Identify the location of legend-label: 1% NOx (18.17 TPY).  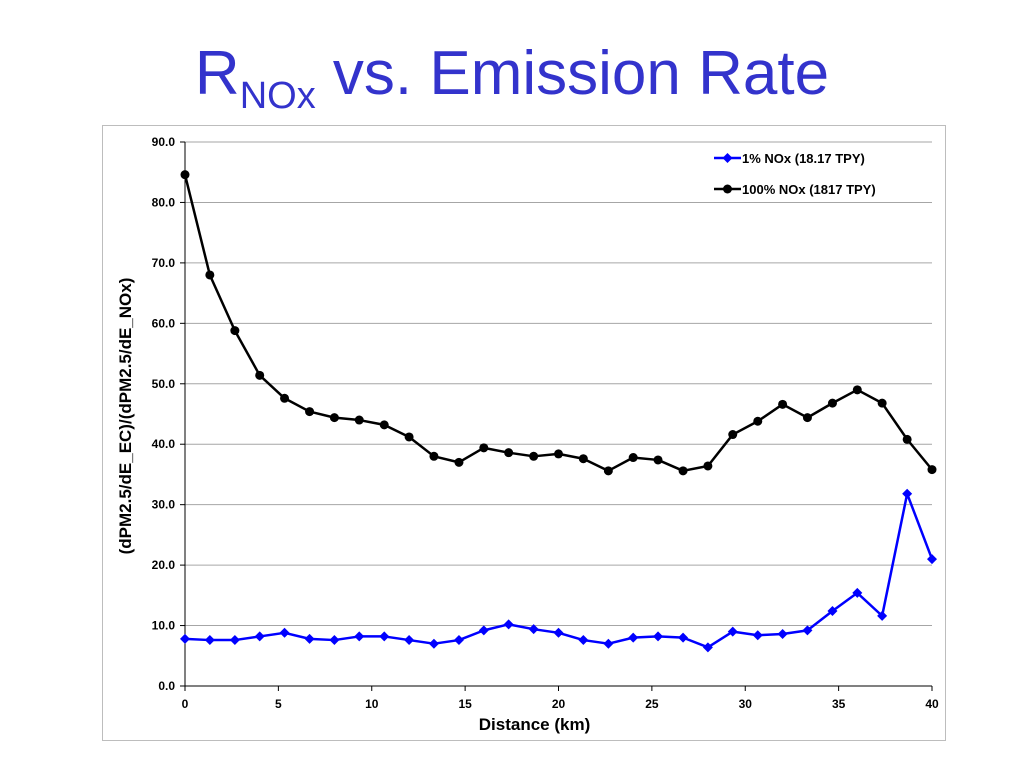
(803, 158).